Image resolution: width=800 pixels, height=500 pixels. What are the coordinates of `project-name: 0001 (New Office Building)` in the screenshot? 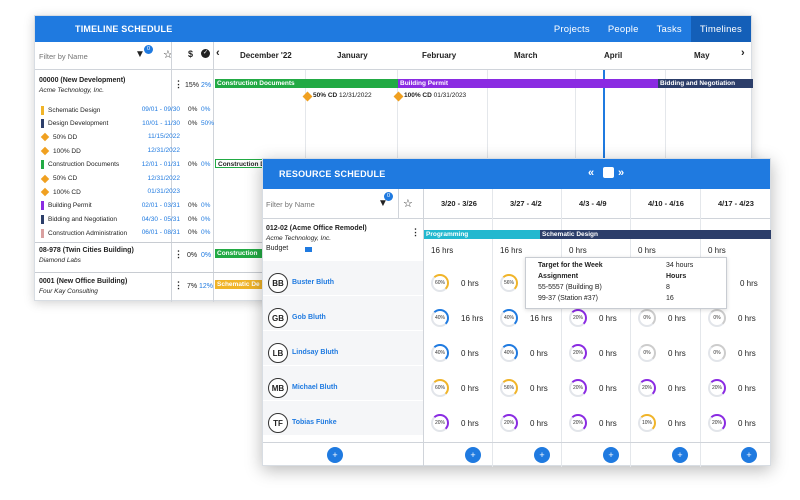 It's located at (83, 281).